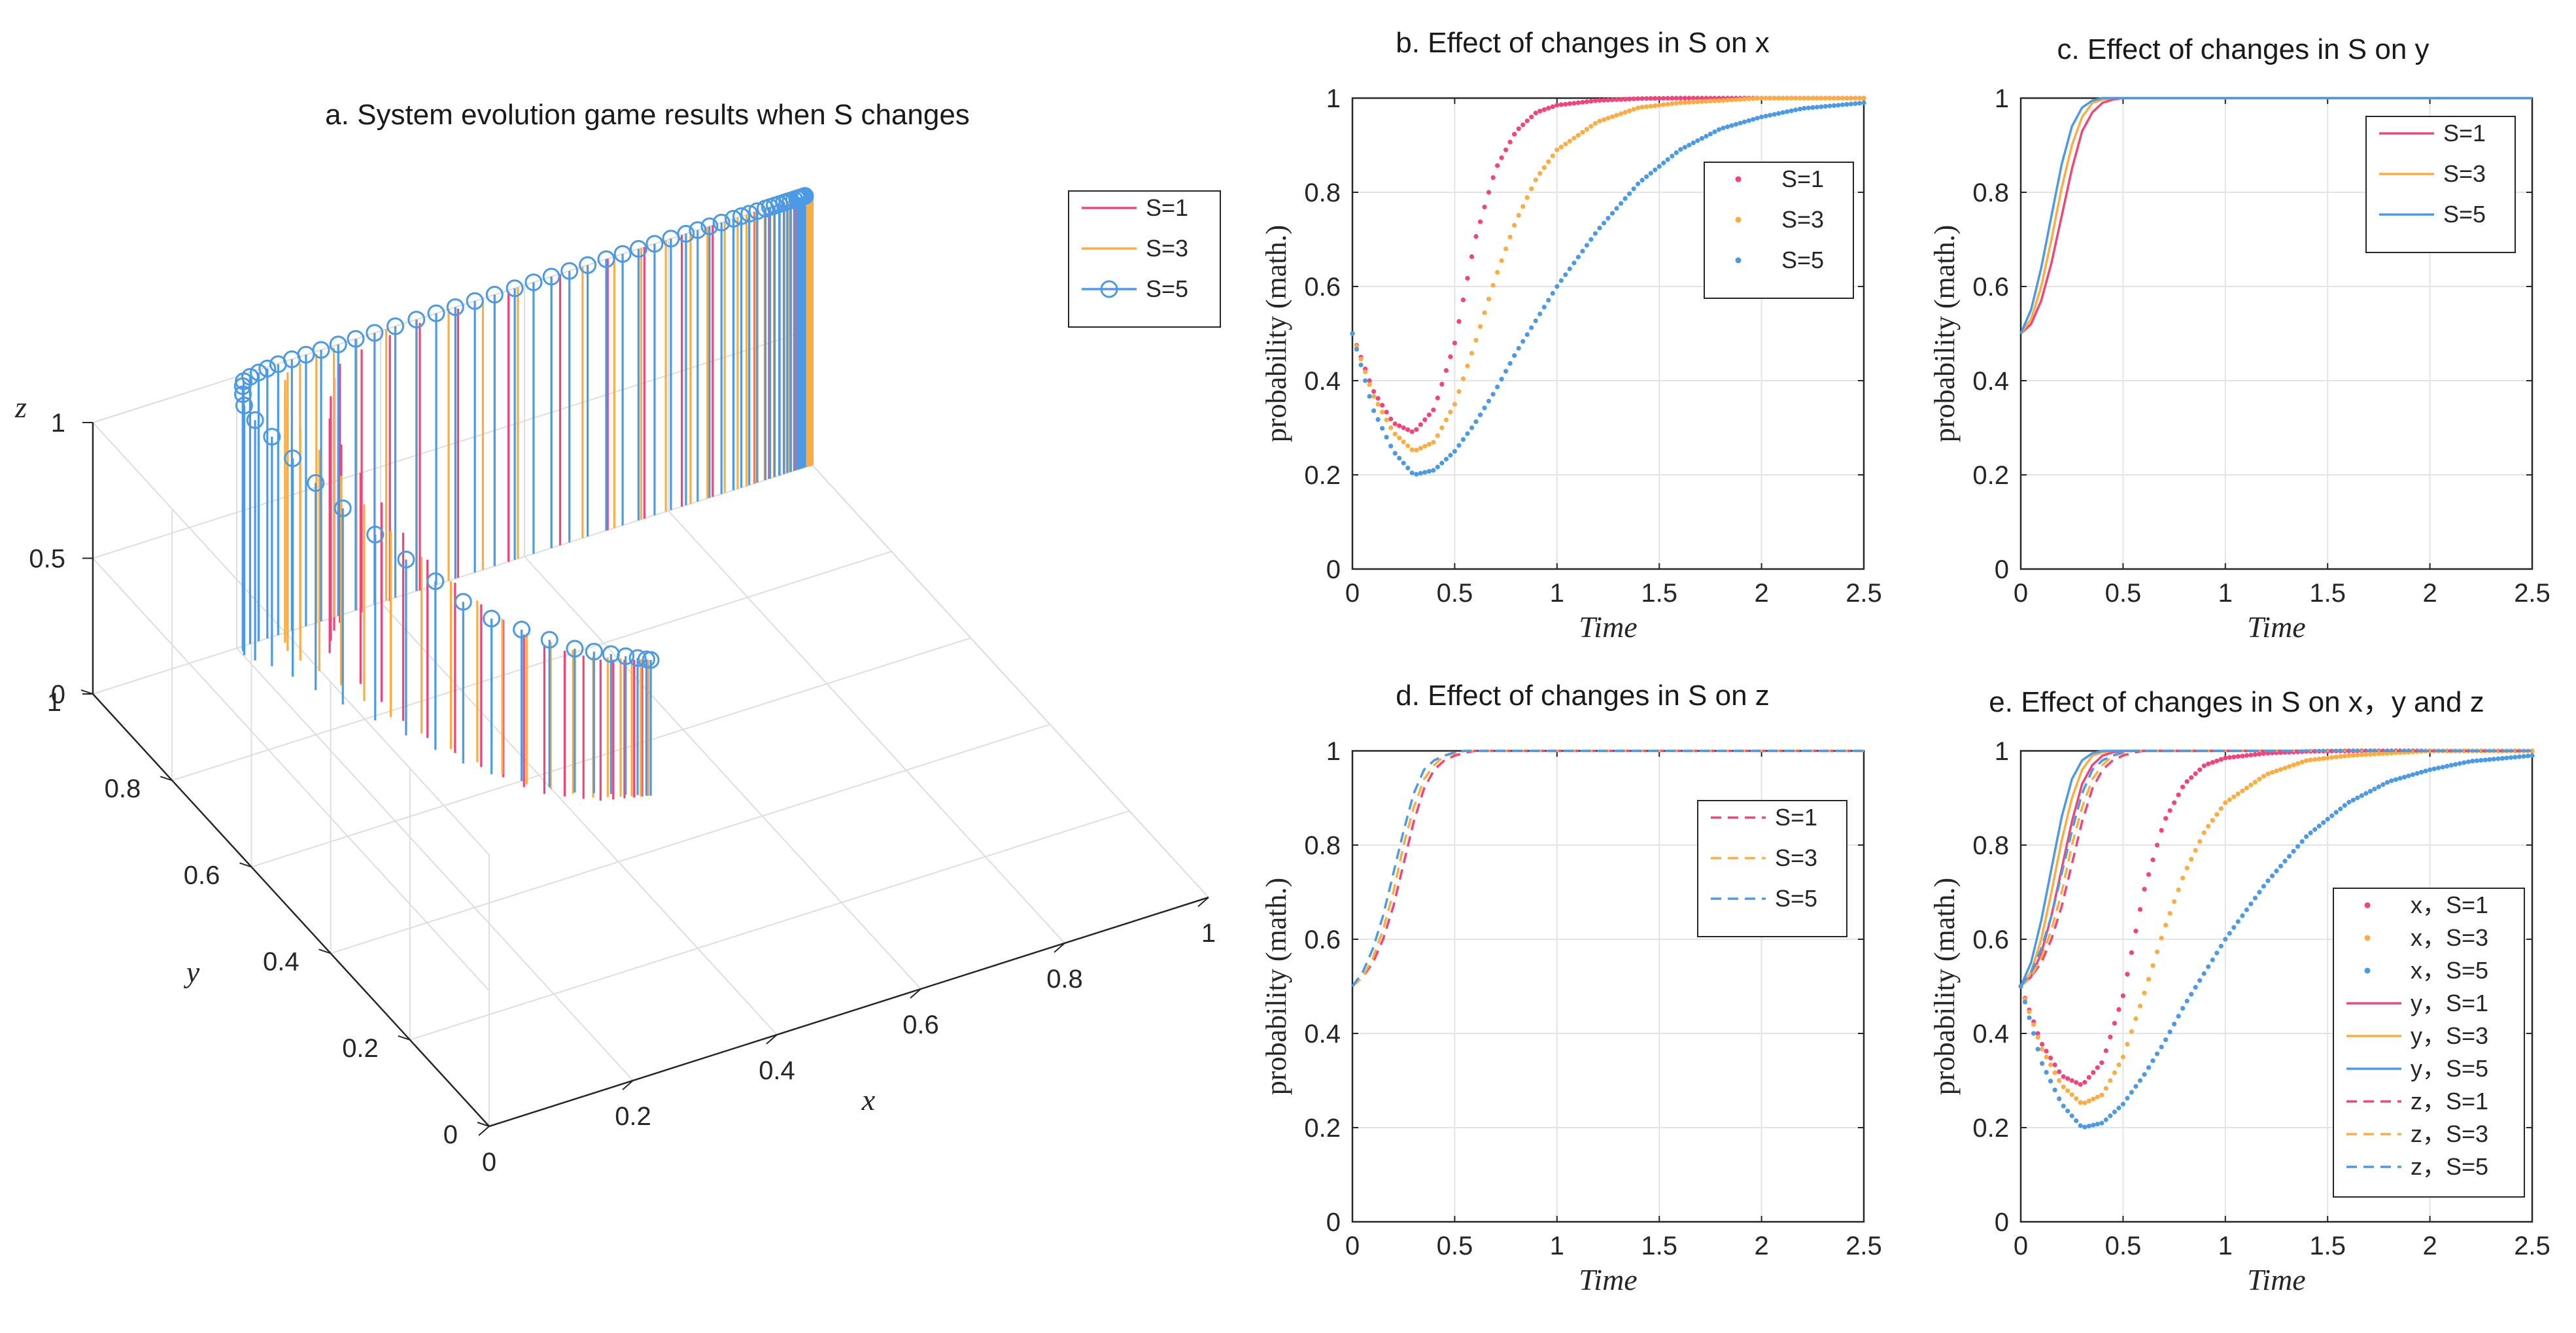 The height and width of the screenshot is (1333, 2576). Describe the element at coordinates (1761, 1246) in the screenshot. I see `panel-d-x-tick-label: 2` at that location.